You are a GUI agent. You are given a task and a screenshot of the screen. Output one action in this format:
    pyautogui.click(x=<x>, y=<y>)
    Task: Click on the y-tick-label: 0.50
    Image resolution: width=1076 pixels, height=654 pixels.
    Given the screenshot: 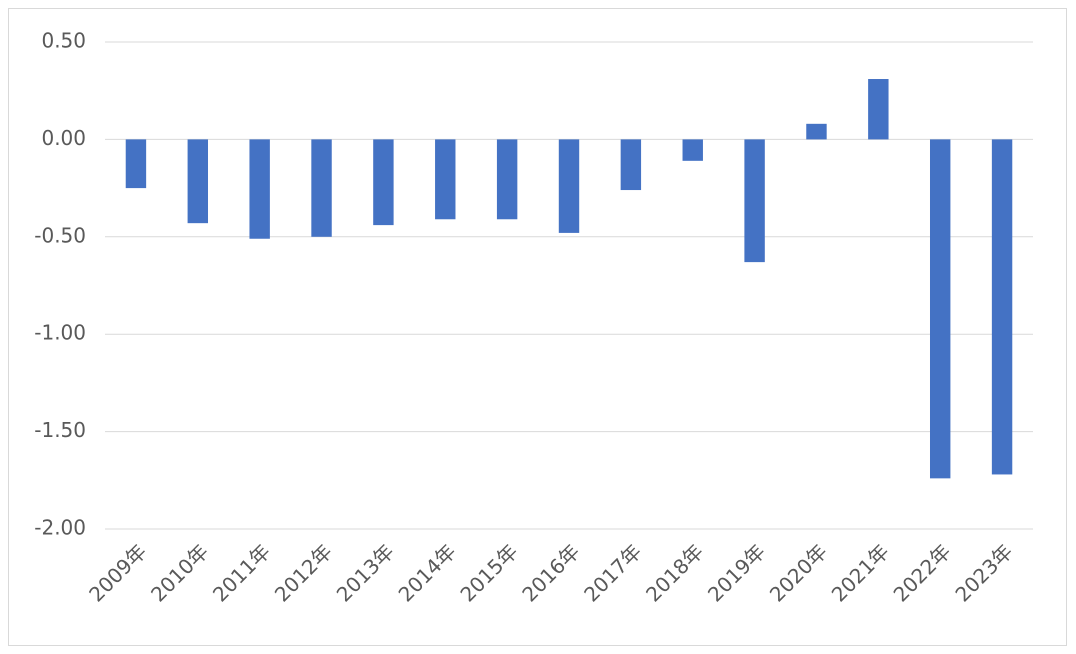 What is the action you would take?
    pyautogui.click(x=63, y=41)
    